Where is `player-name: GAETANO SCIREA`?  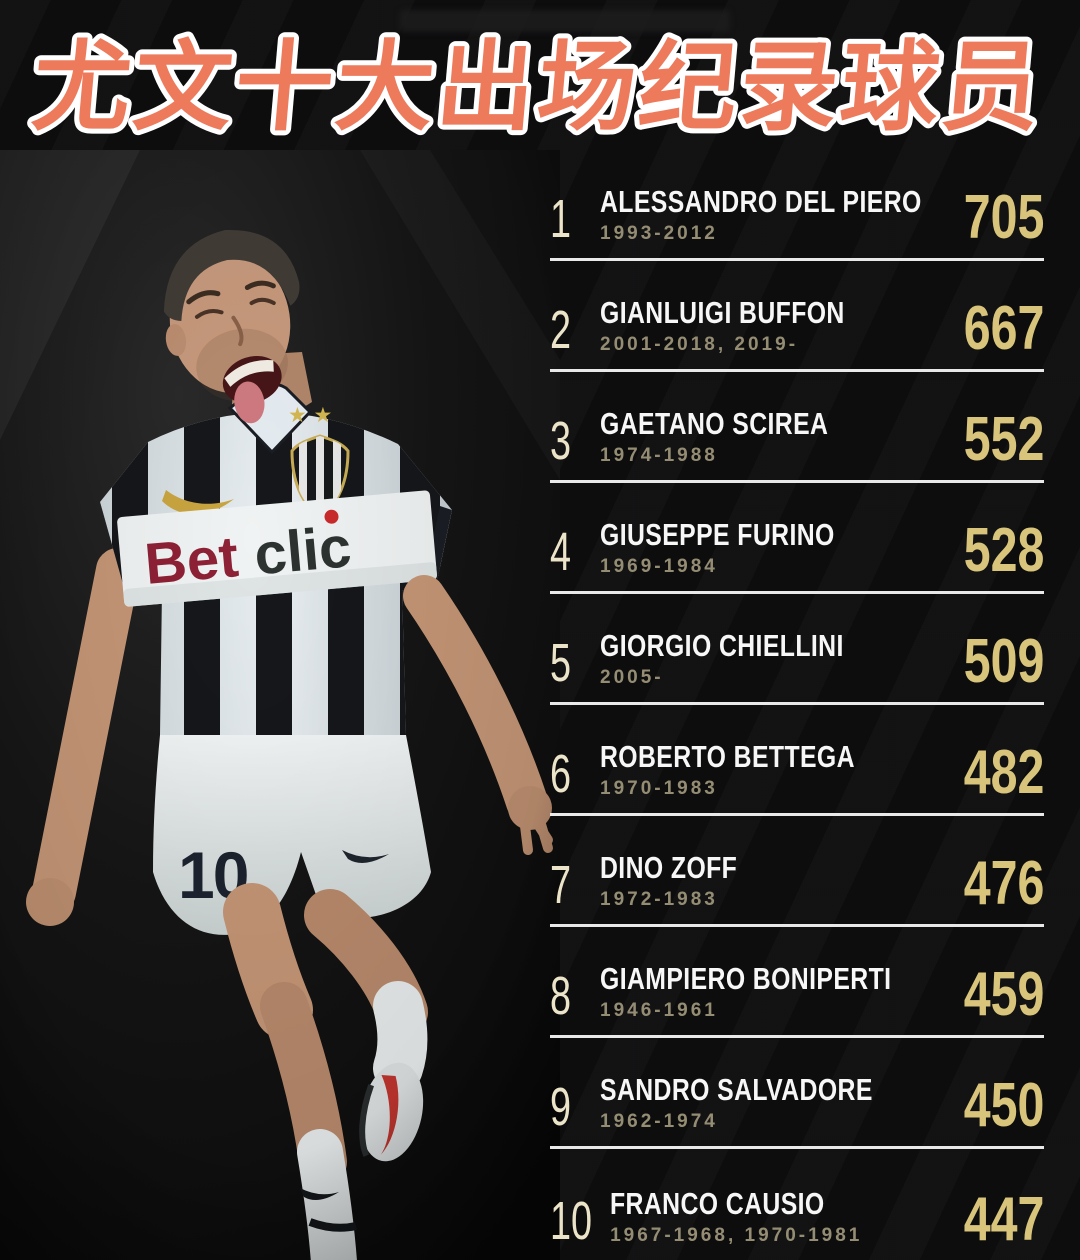 player-name: GAETANO SCIREA is located at coordinates (714, 424).